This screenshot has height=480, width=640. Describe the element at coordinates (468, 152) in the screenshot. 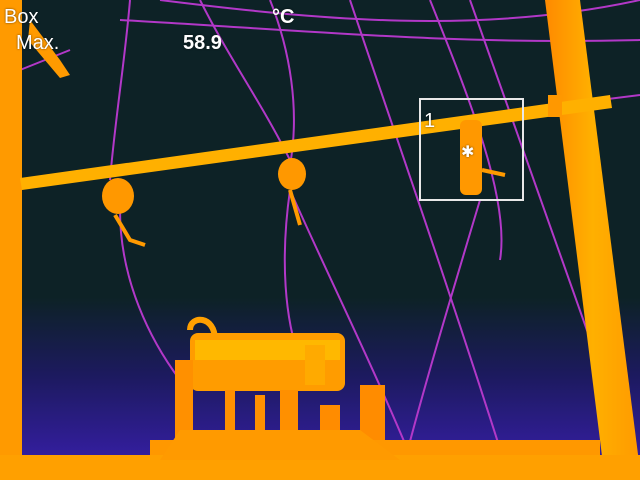

I see `hotspot-star-icon: ✱` at that location.